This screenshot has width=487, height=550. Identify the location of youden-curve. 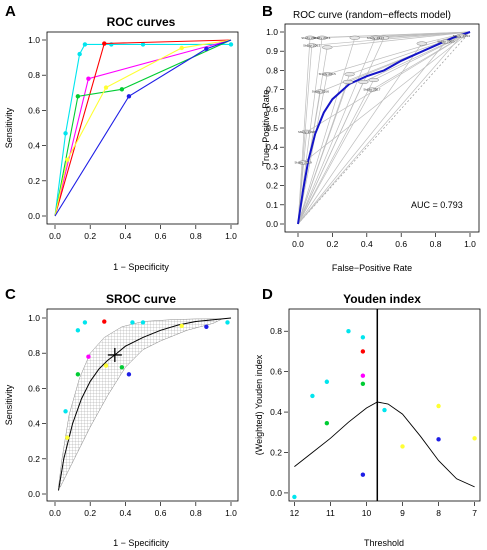
(384, 444).